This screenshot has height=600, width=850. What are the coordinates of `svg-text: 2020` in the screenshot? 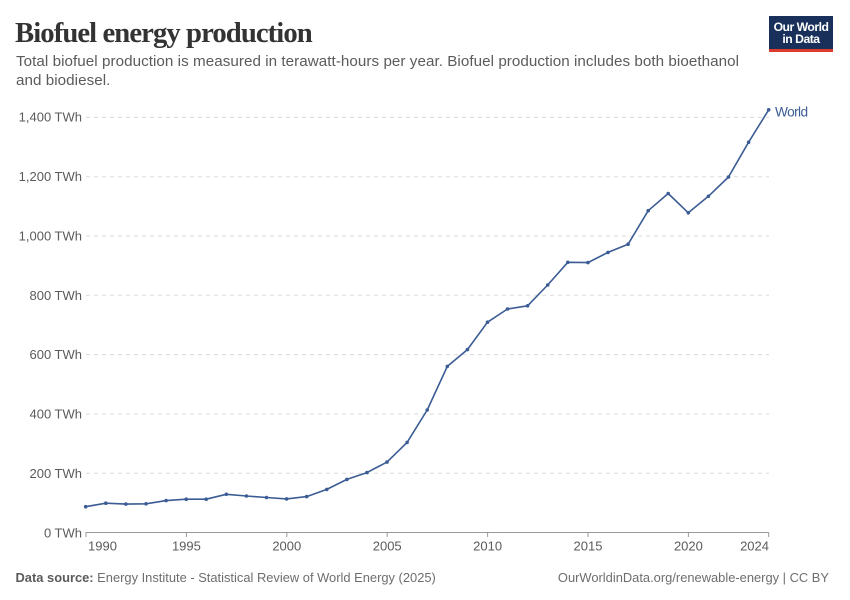 It's located at (688, 546).